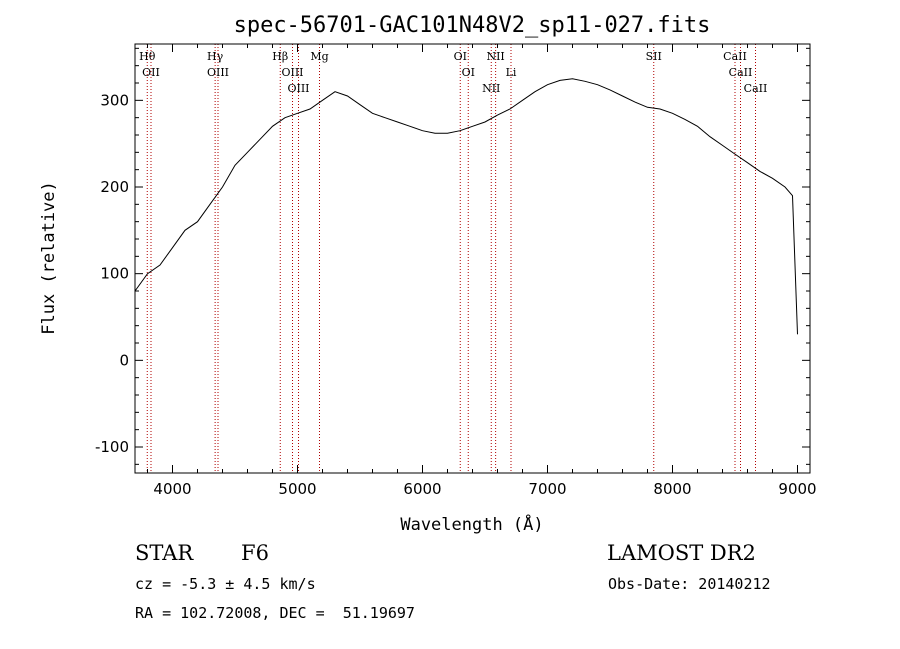 Image resolution: width=900 pixels, height=649 pixels. I want to click on survey-name: LAMOST DR2, so click(681, 553).